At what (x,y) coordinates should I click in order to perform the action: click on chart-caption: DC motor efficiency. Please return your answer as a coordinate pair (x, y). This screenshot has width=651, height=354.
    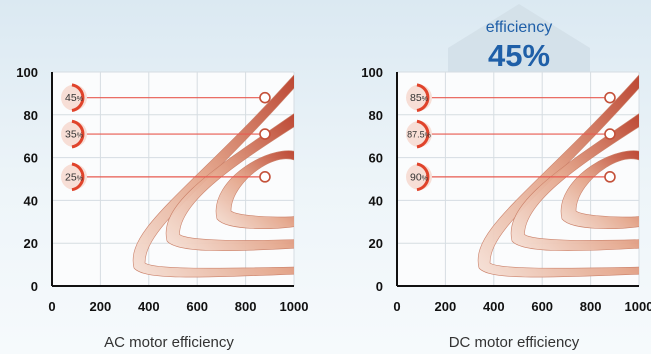
    Looking at the image, I should click on (514, 342).